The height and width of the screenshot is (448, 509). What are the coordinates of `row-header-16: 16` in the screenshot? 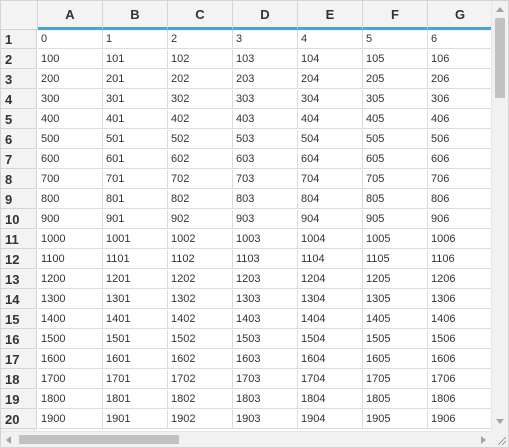 It's located at (19, 339).